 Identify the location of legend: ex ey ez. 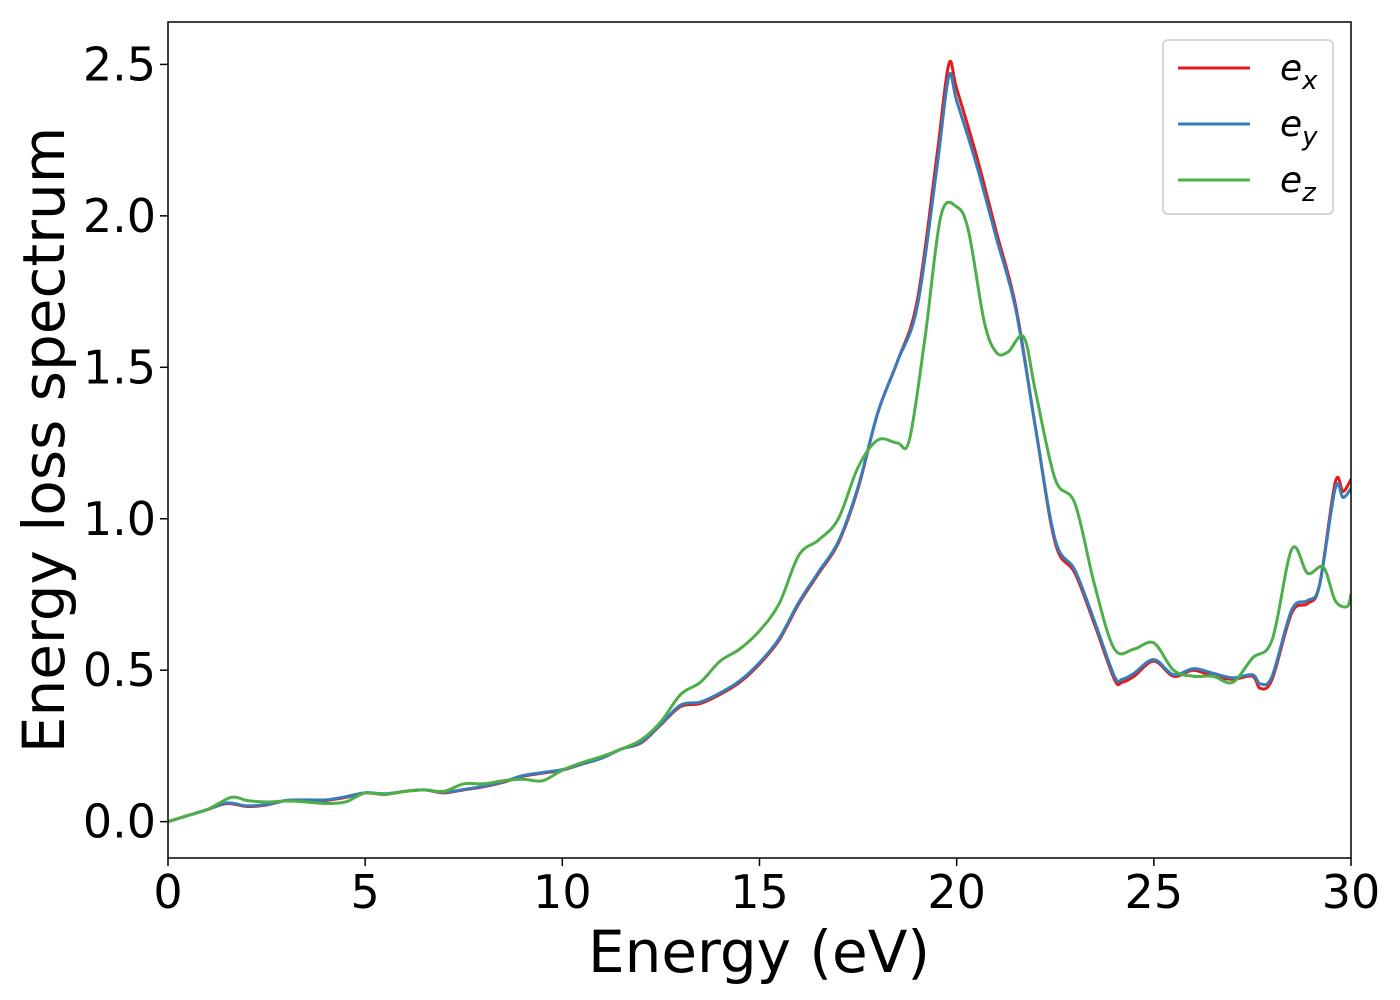
(1248, 127).